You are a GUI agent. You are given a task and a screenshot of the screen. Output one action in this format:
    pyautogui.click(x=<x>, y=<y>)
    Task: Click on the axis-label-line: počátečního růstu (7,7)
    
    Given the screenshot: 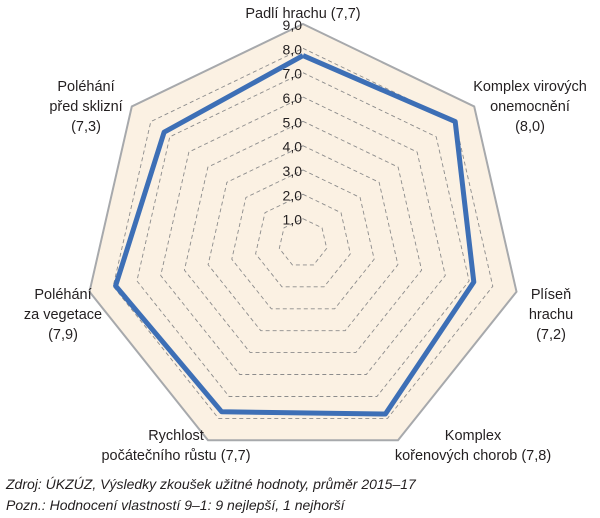 What is the action you would take?
    pyautogui.click(x=175, y=456)
    